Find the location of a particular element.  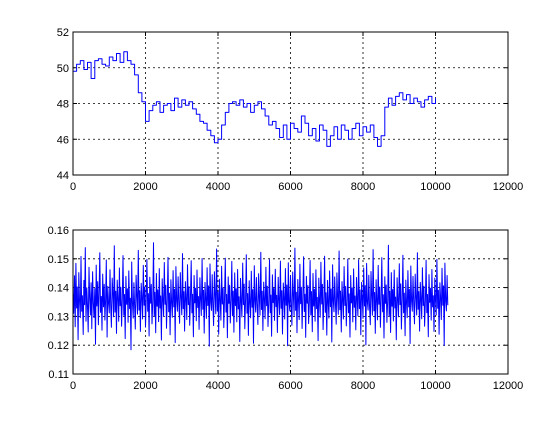

y-tick-label: 0.13 is located at coordinates (58, 317).